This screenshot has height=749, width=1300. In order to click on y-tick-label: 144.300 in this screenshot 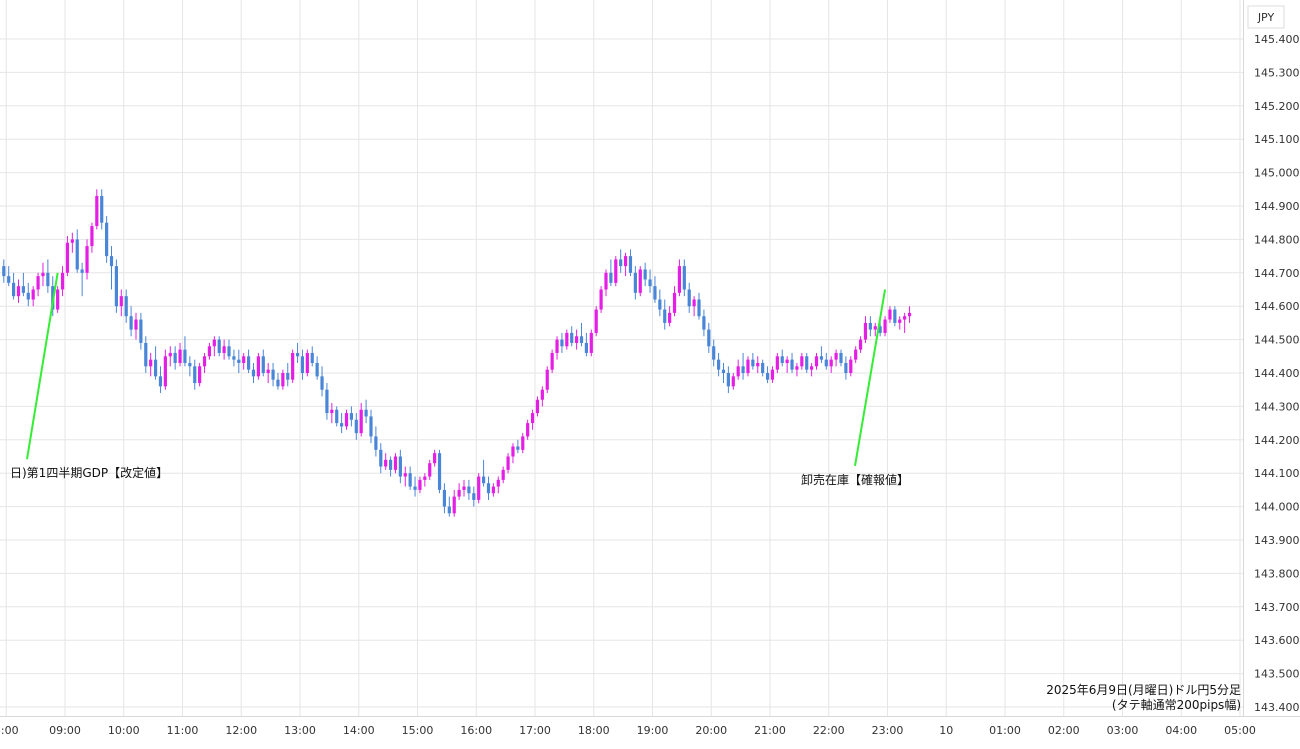, I will do `click(1277, 406)`.